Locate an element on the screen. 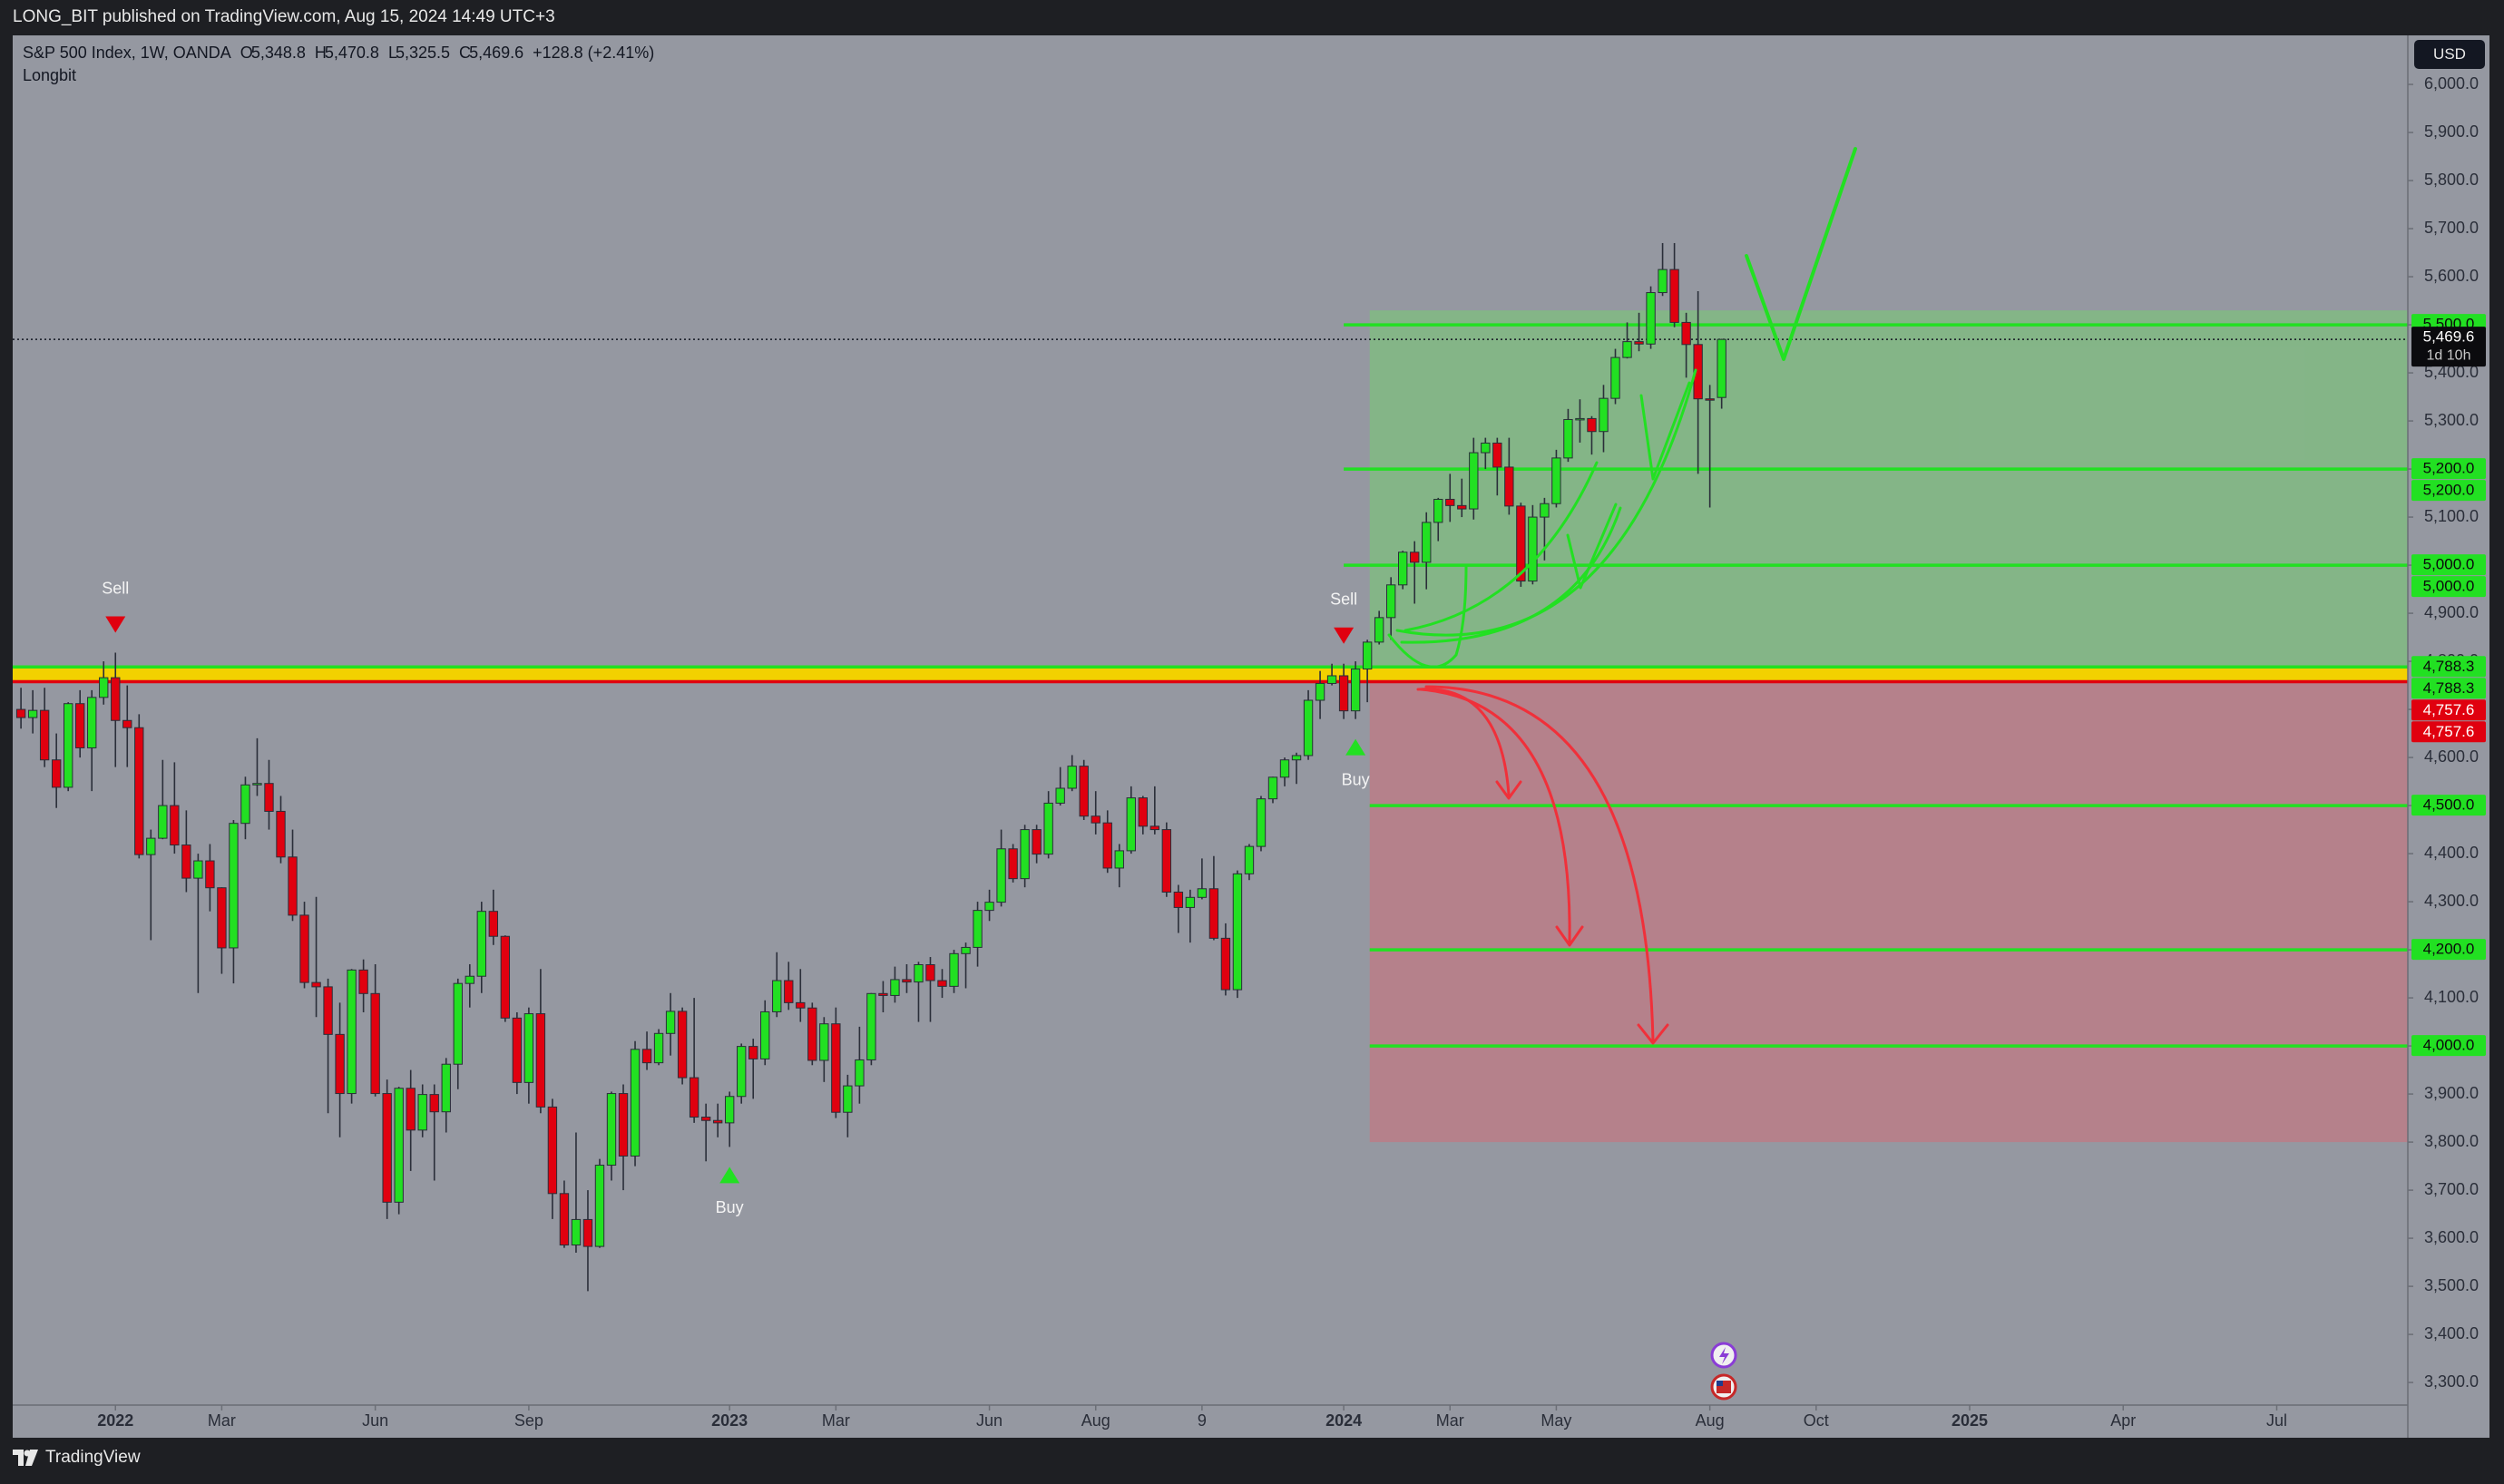 This screenshot has height=1484, width=2504. y-tick-label: 5,800.0 is located at coordinates (2451, 180).